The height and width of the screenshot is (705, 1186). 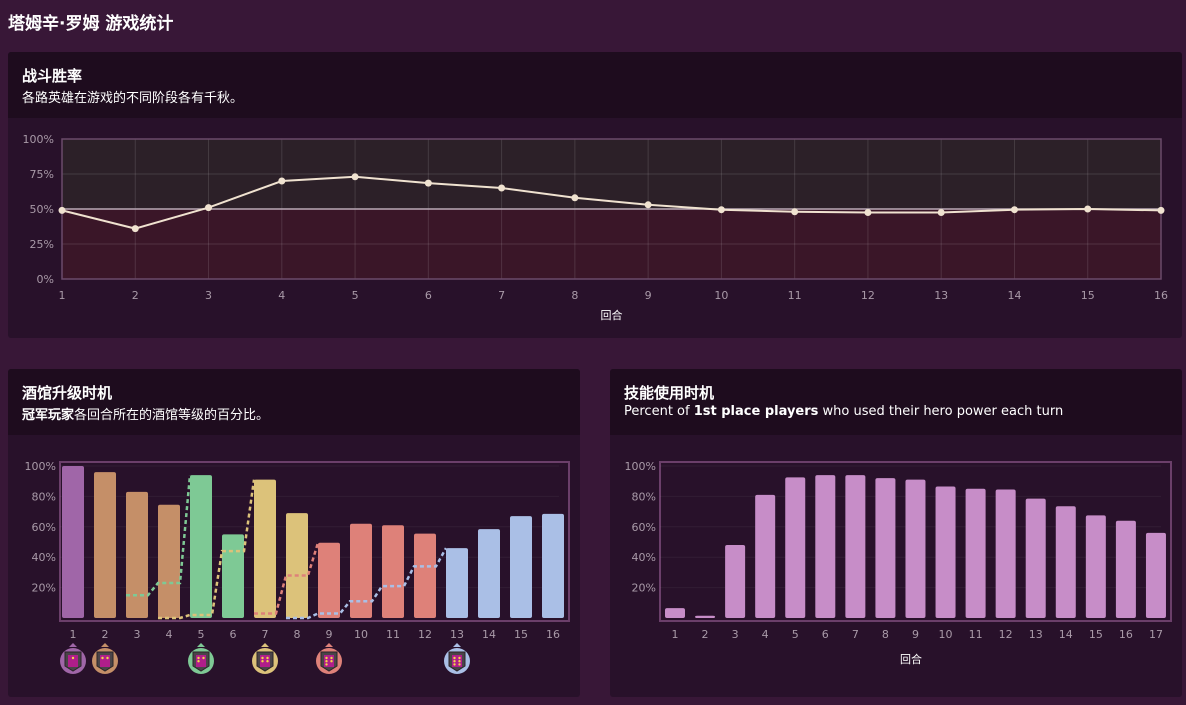 I want to click on subtitle-bold: 1st place players, so click(x=756, y=411).